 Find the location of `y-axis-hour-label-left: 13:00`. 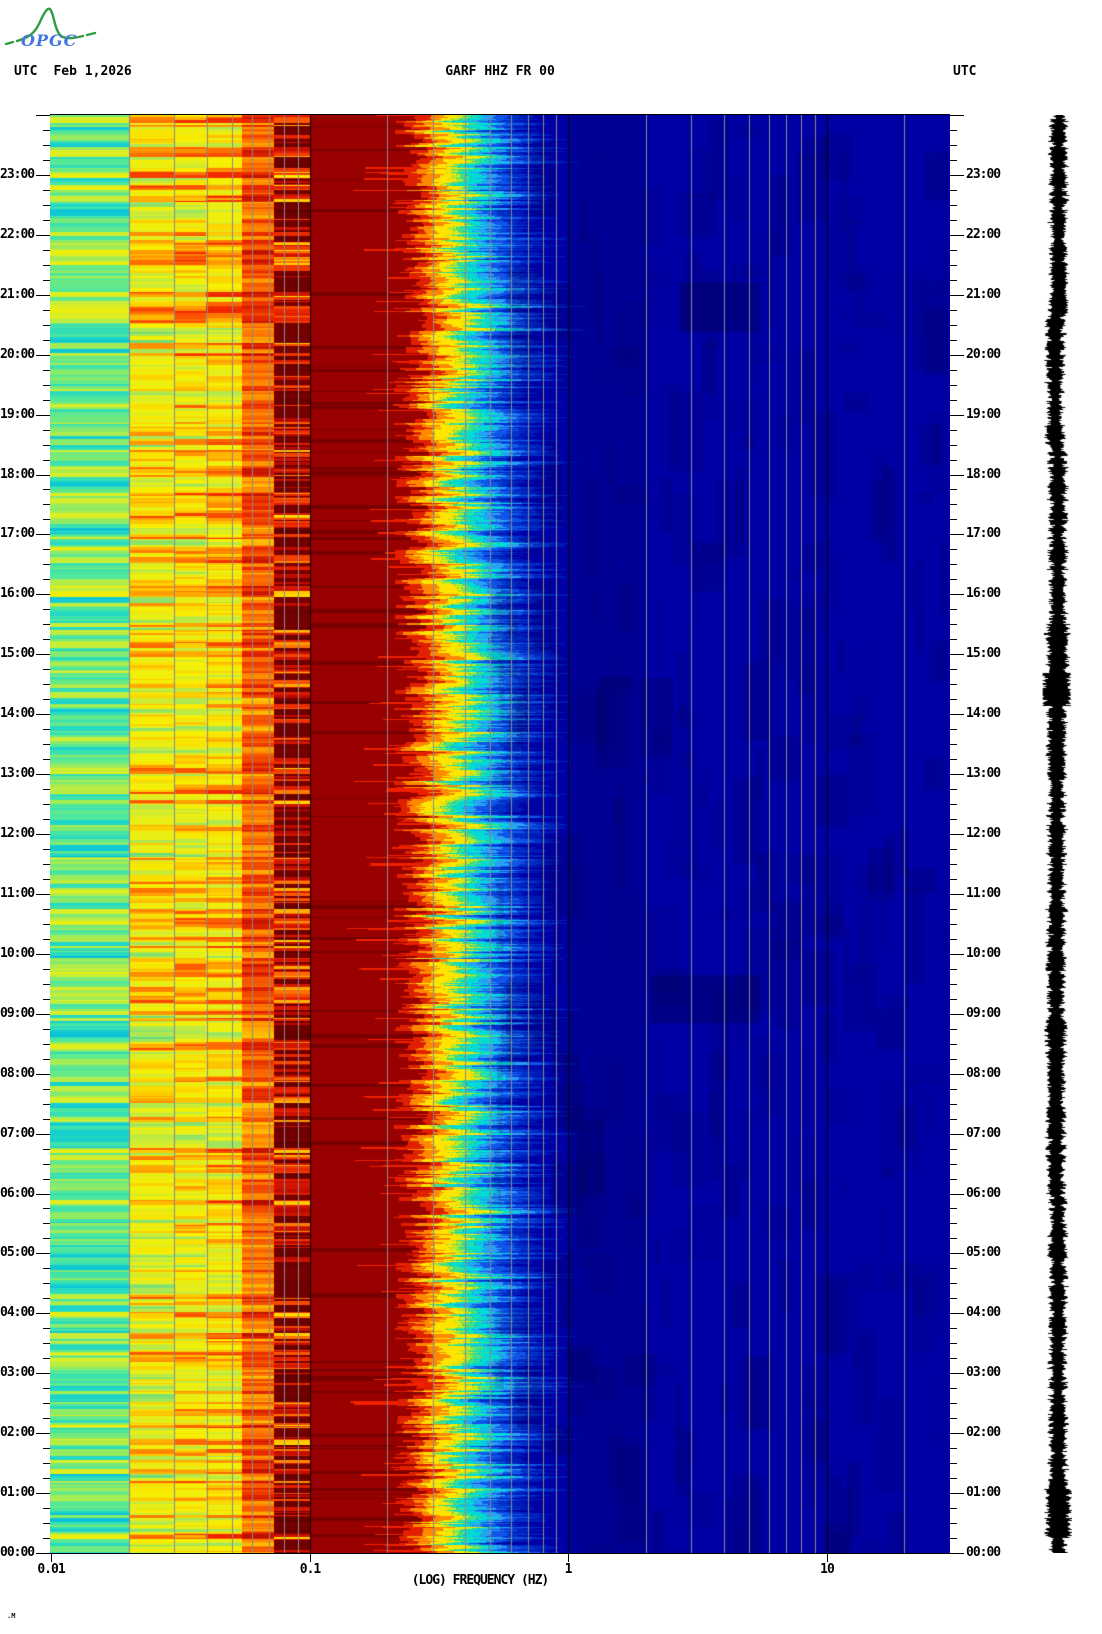

y-axis-hour-label-left: 13:00 is located at coordinates (17, 773).